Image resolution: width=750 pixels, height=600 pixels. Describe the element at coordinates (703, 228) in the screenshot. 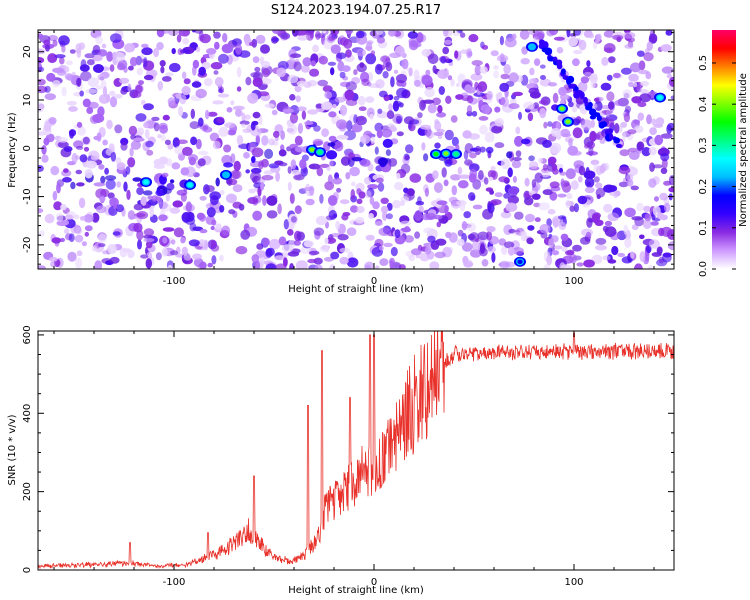

I see `colorbar-tick-label: 0.1` at that location.